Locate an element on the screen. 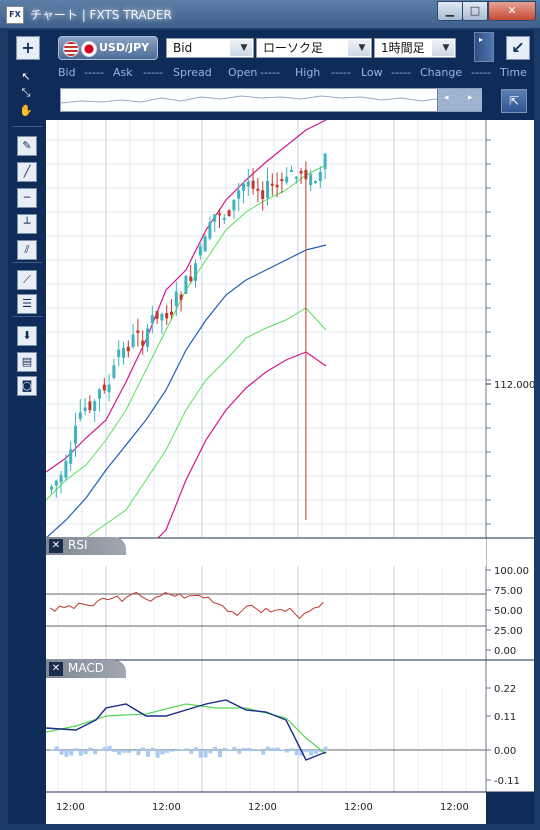 The height and width of the screenshot is (830, 540). minimize-button: ▁ is located at coordinates (450, 11).